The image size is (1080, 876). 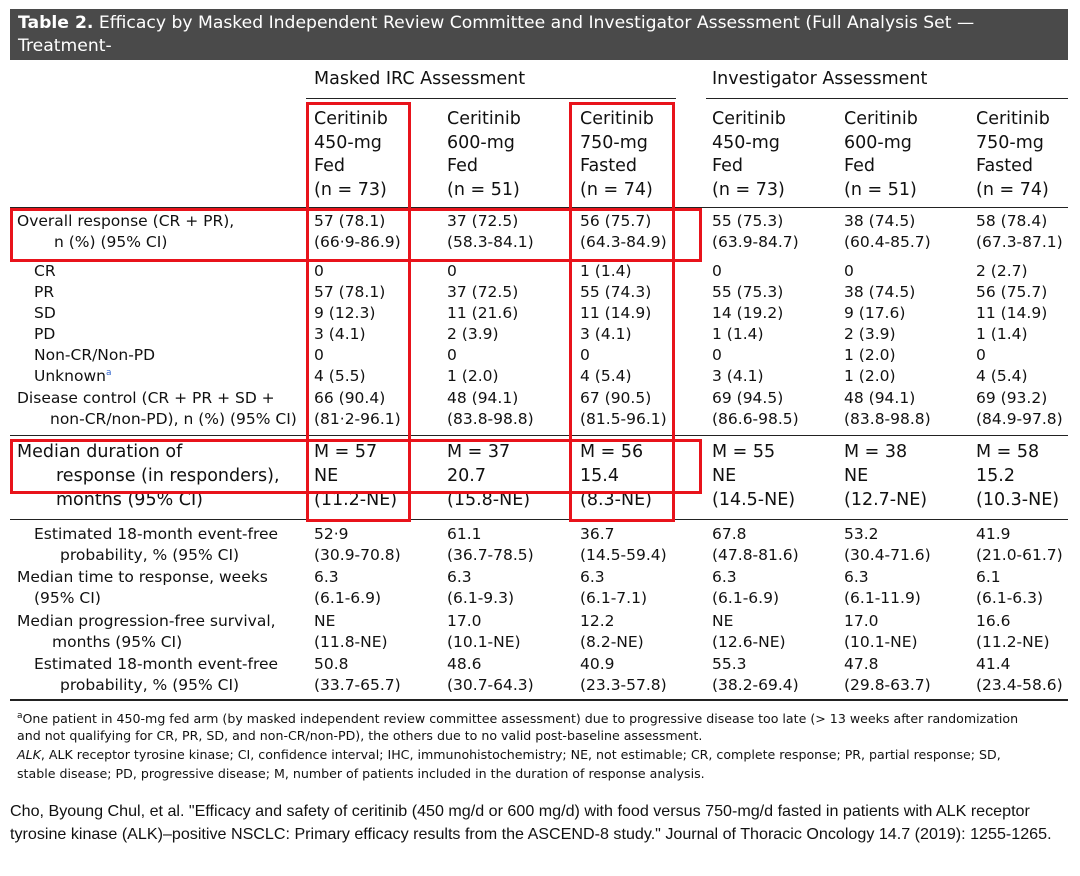 What do you see at coordinates (150, 555) in the screenshot?
I see `row-label: probability, % (95% CI)` at bounding box center [150, 555].